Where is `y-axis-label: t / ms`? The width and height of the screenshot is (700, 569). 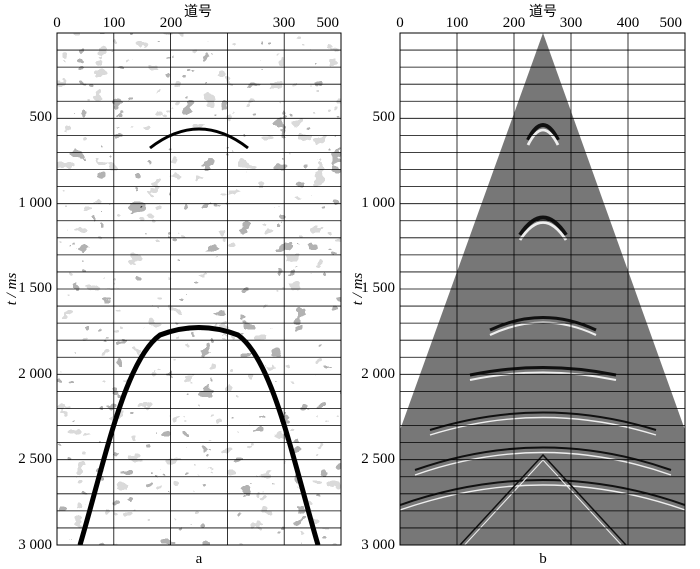
y-axis-label: t / ms is located at coordinates (12, 289).